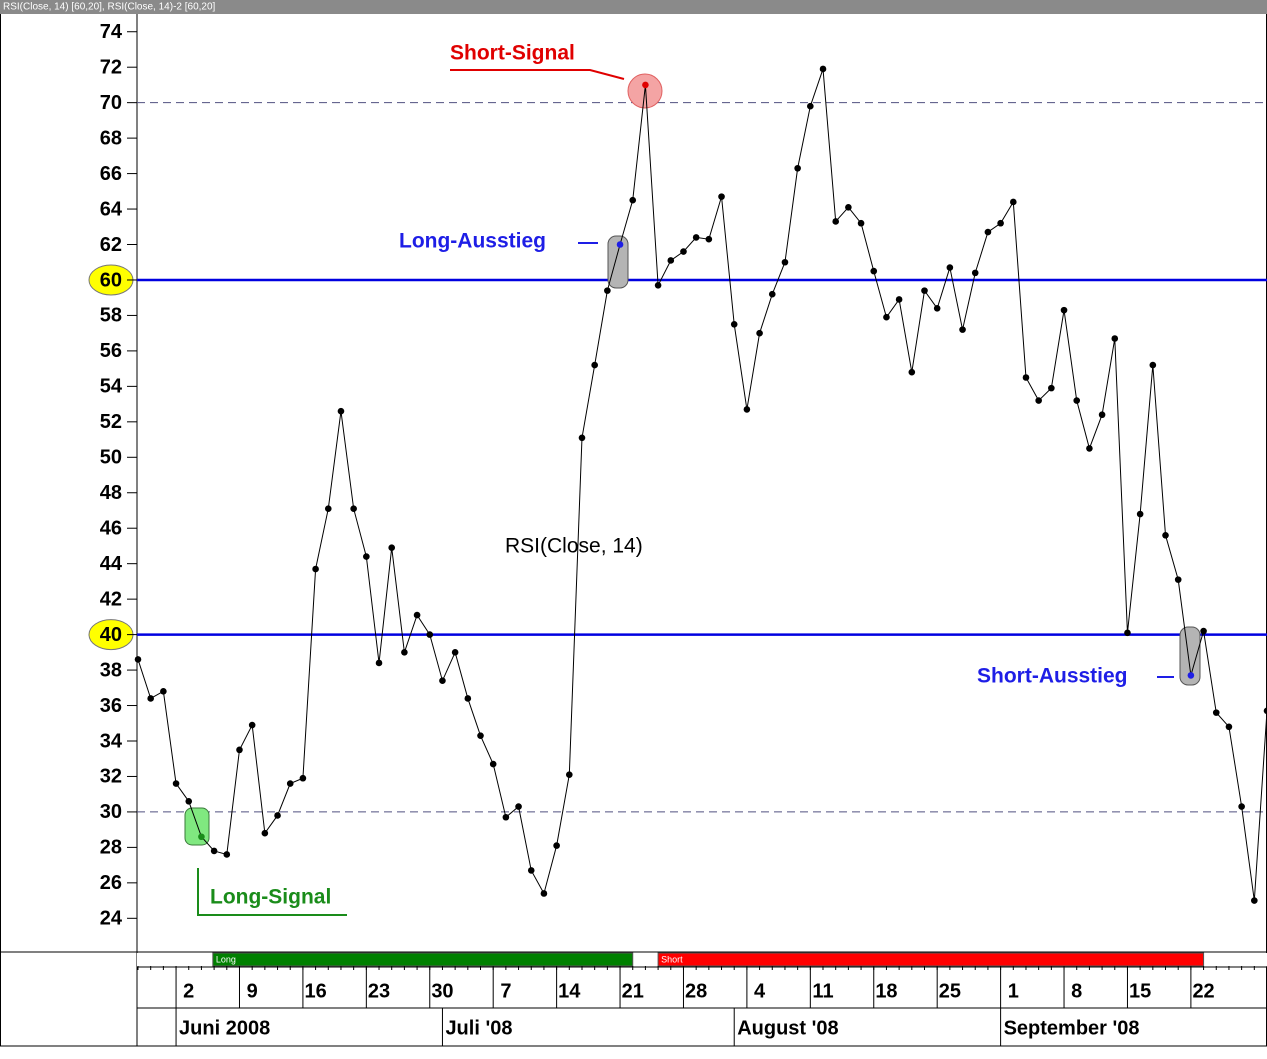 This screenshot has height=1059, width=1267. I want to click on x-tick-label: 1, so click(1013, 991).